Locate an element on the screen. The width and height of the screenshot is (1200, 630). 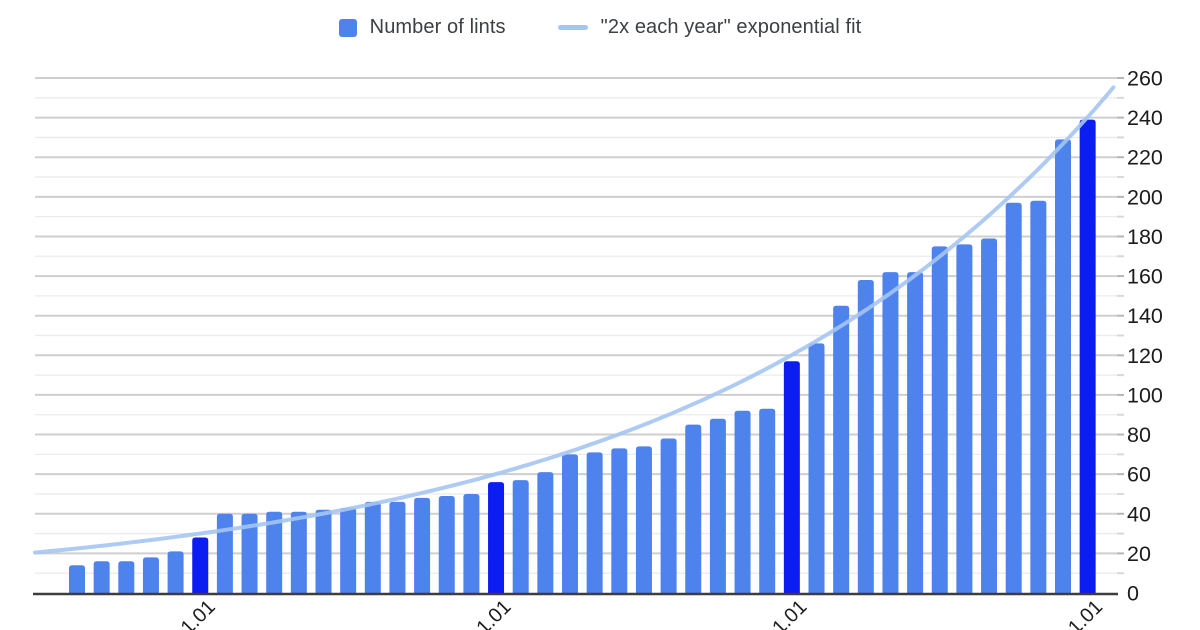
y-tick-label: 0 is located at coordinates (1133, 594).